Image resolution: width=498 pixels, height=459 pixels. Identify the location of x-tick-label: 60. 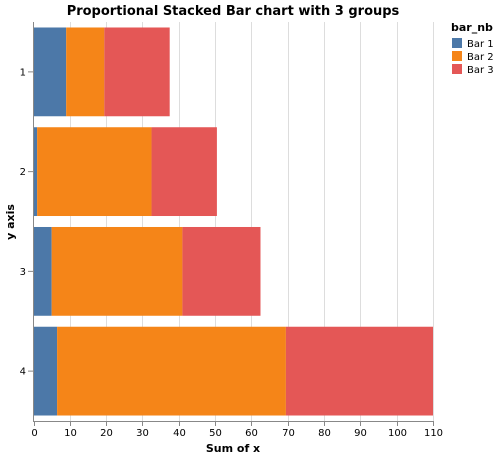
(251, 433).